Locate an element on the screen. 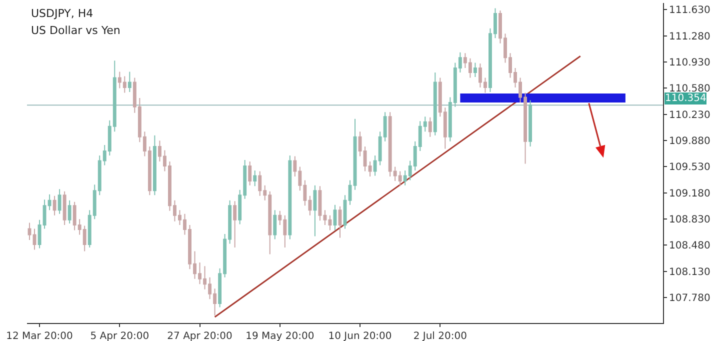 This screenshot has height=341, width=720. y-tick-label: 110.930 is located at coordinates (689, 63).